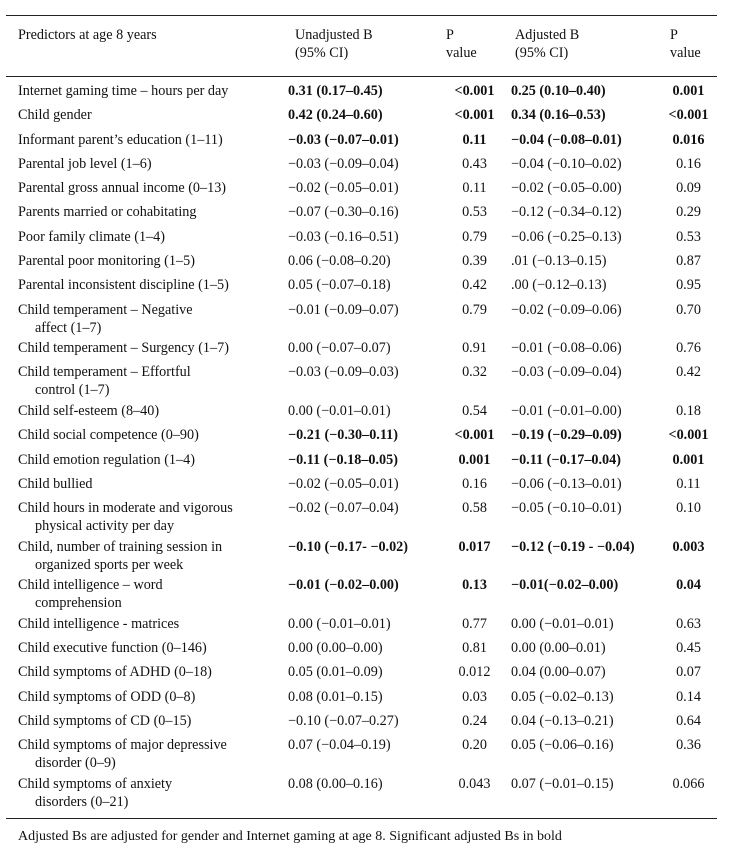 Image resolution: width=731 pixels, height=860 pixels. I want to click on header-unadjusted-b: Unadjusted B (95% CI), so click(334, 44).